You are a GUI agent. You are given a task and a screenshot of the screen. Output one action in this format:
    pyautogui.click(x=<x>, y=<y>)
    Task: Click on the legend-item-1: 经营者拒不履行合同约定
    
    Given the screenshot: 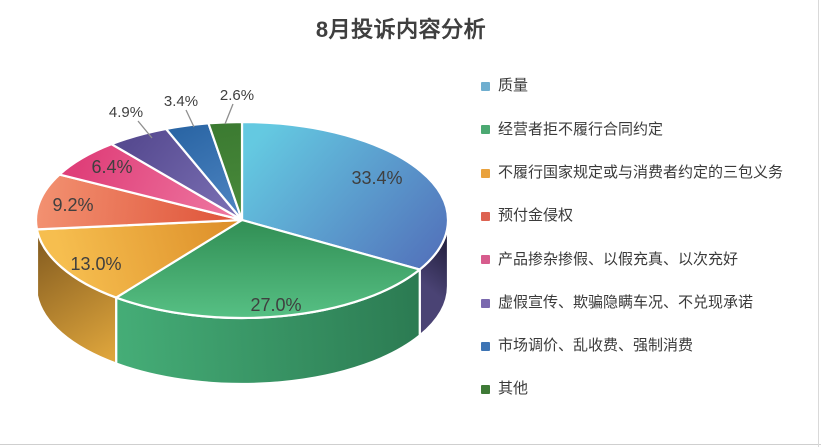 What is the action you would take?
    pyautogui.click(x=646, y=129)
    